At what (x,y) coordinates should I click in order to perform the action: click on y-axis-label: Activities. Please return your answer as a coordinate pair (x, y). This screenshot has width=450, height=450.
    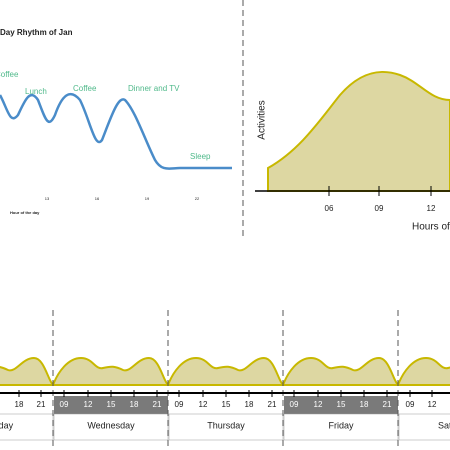
    Looking at the image, I should click on (262, 119).